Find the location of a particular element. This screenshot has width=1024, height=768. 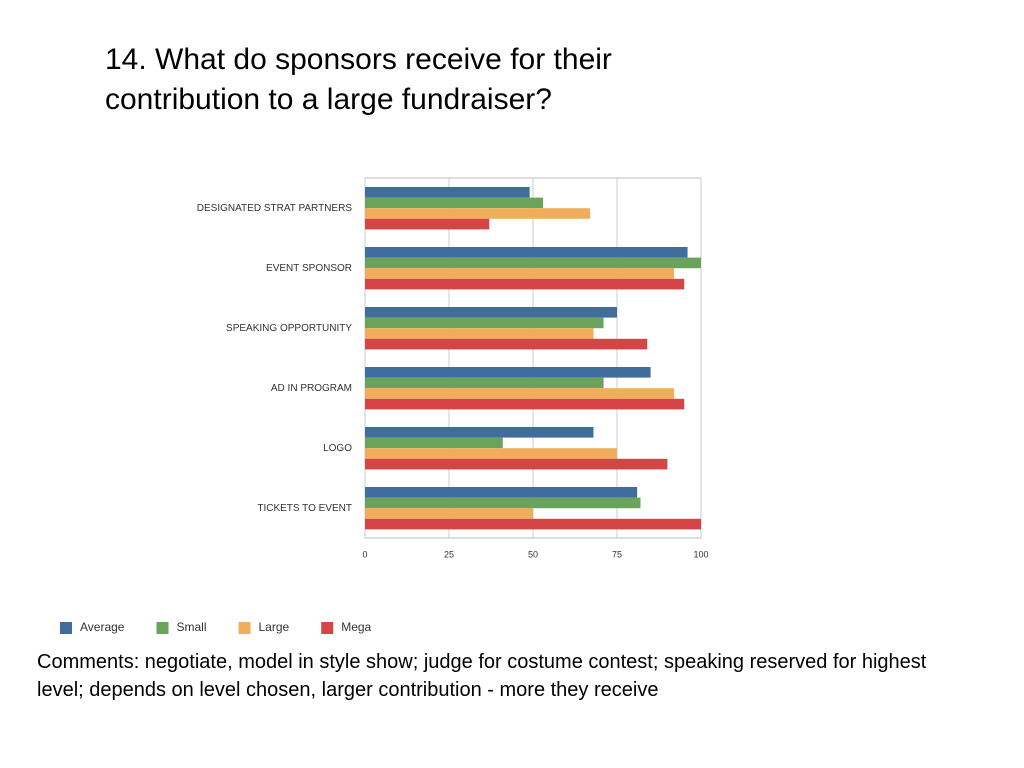

y-tick-label: AD IN PROGRAM is located at coordinates (311, 388).